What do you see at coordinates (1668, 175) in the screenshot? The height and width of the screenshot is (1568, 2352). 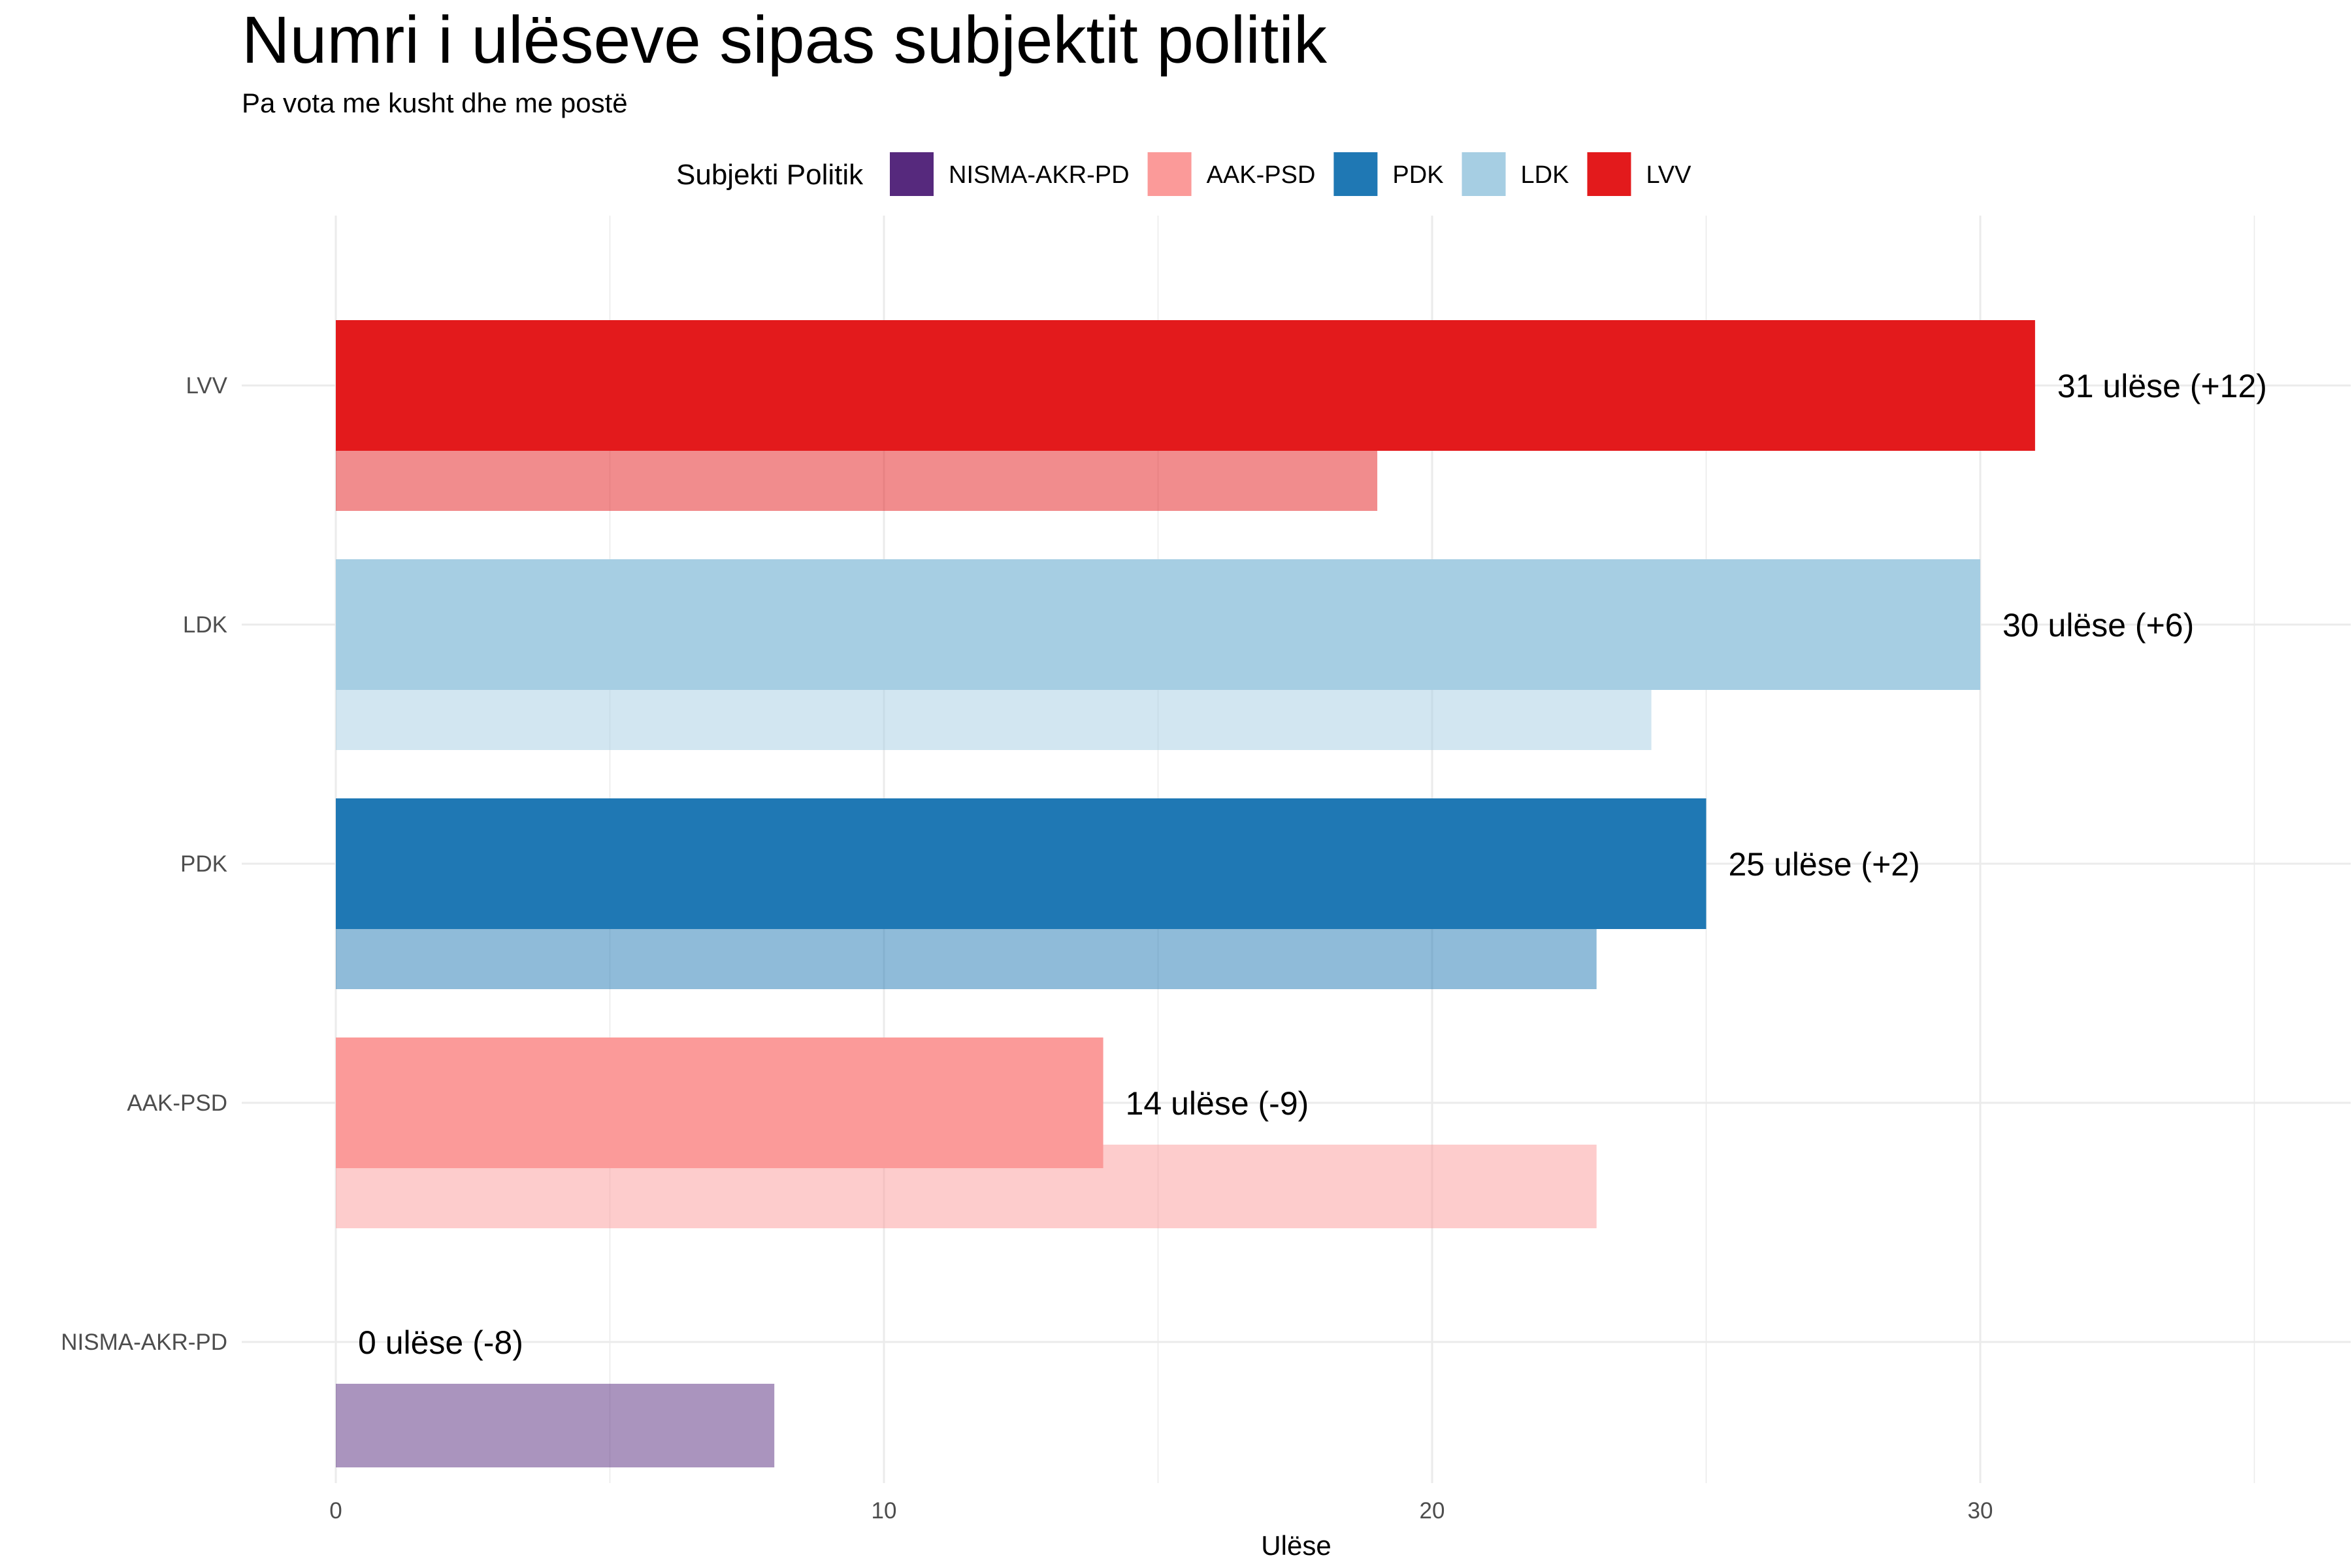 I see `legend-label: LVV` at bounding box center [1668, 175].